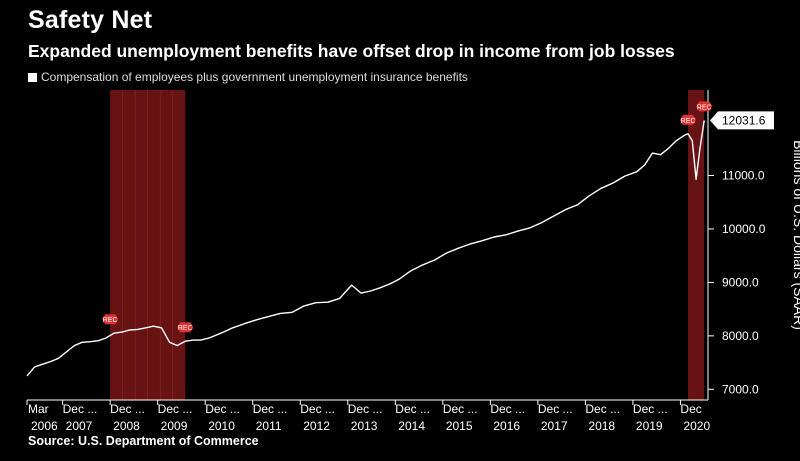 The width and height of the screenshot is (800, 461). Describe the element at coordinates (649, 426) in the screenshot. I see `x-tick-year: 2019` at that location.